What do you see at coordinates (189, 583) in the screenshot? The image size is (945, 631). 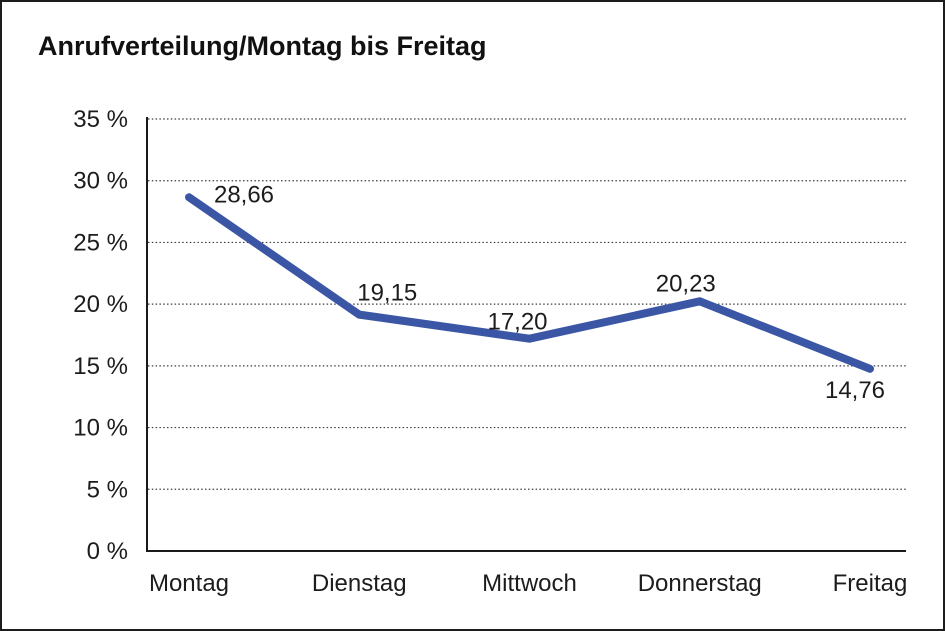 I see `x-category-label: Montag` at bounding box center [189, 583].